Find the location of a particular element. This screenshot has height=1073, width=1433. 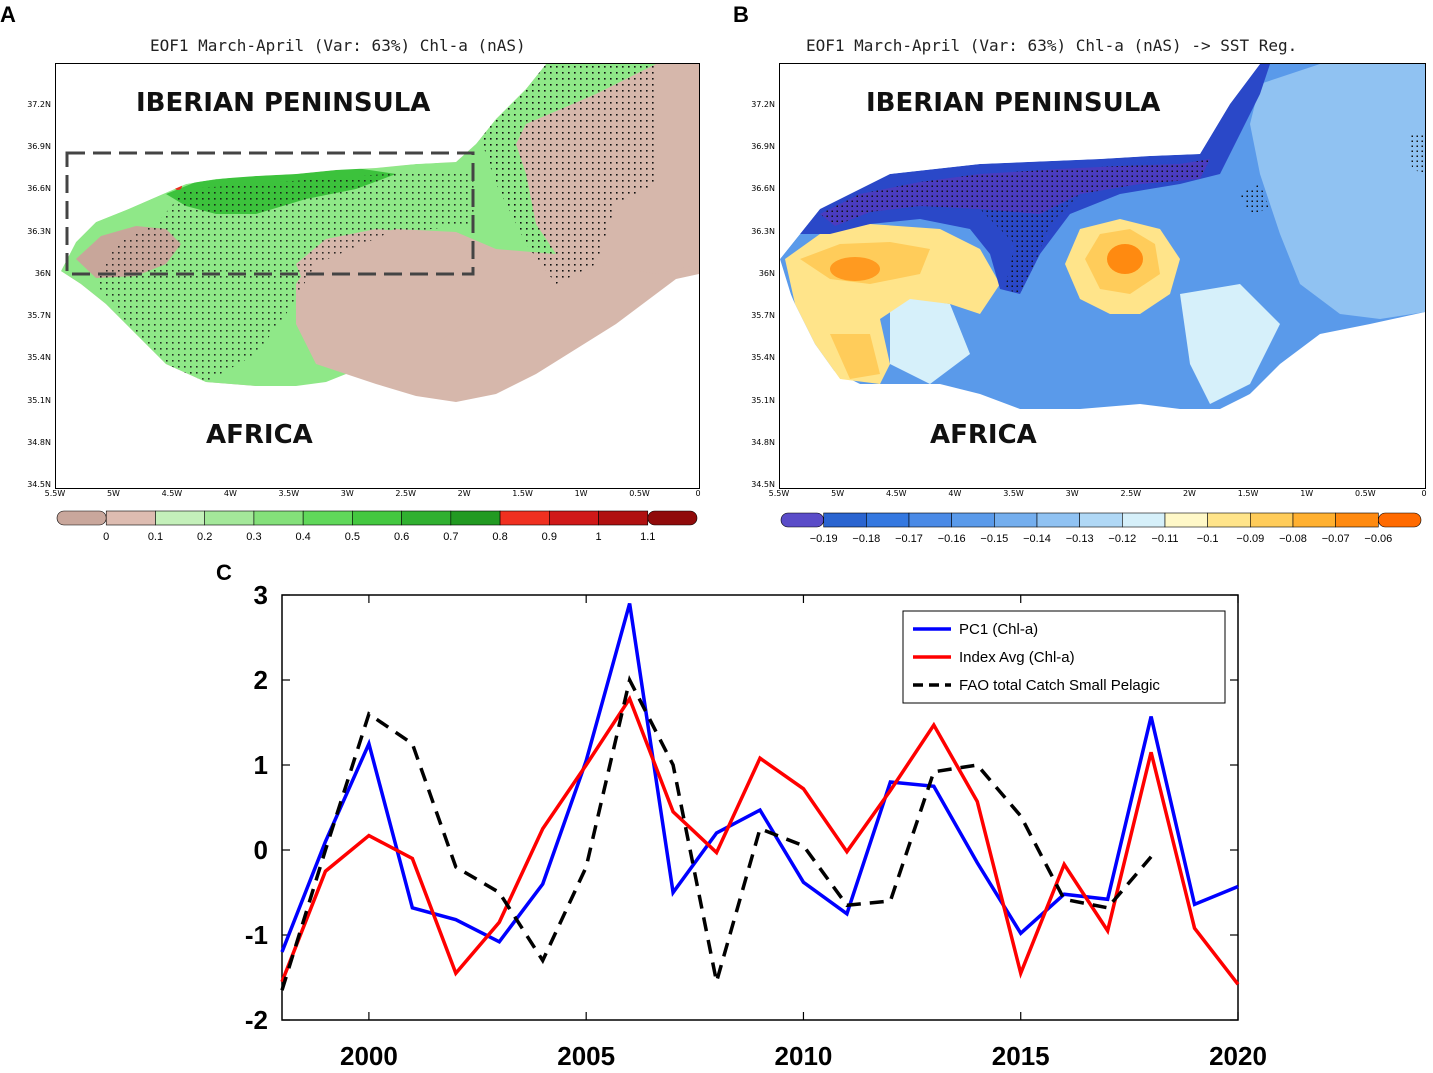

panel_b-lon-tick: 3.5W is located at coordinates (1013, 493).